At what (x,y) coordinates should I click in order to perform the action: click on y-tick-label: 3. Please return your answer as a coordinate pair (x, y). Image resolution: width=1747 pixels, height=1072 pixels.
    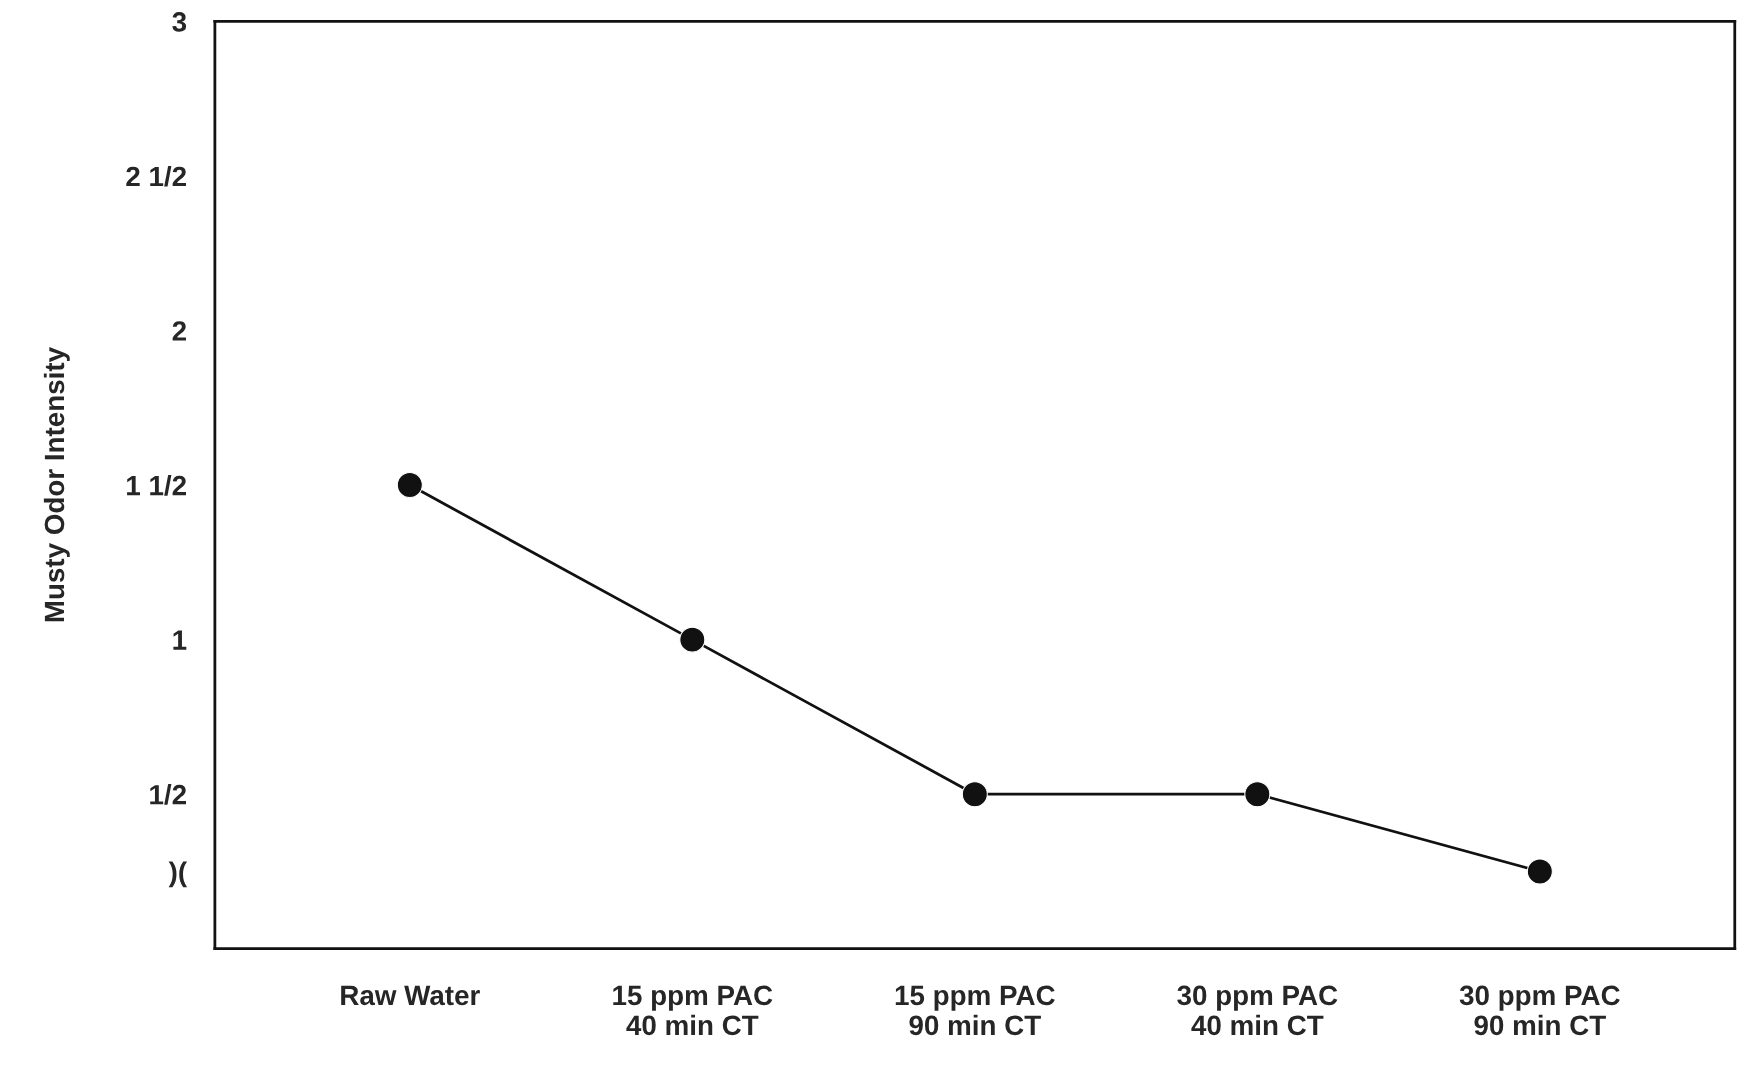
    Looking at the image, I should click on (179, 22).